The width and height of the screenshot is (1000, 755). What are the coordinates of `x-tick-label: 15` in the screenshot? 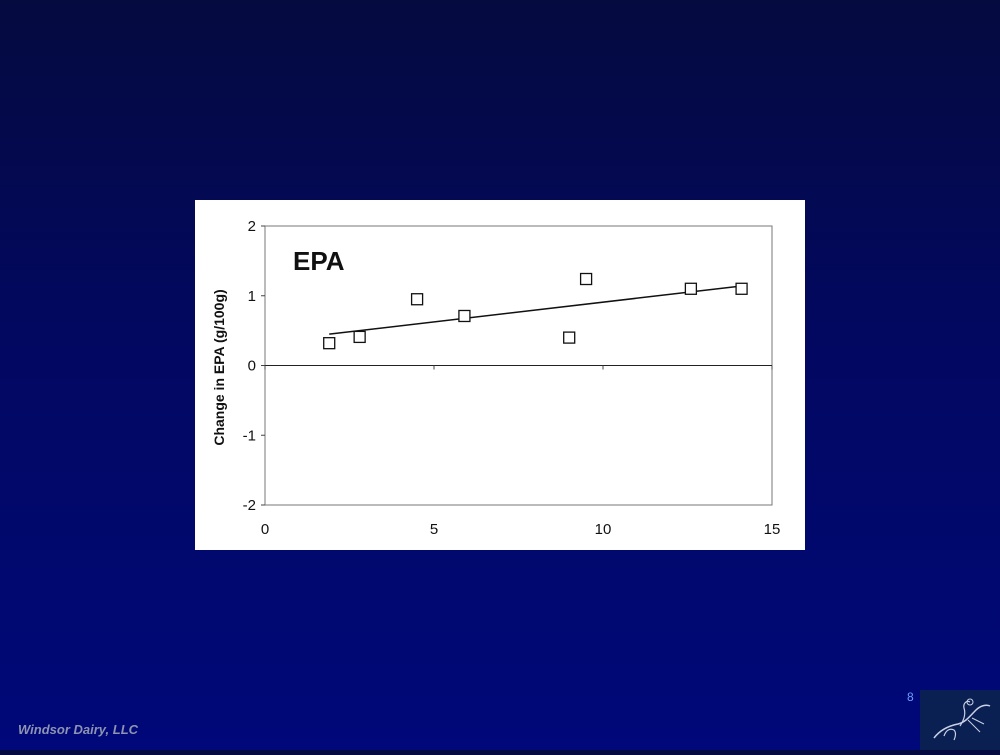 It's located at (772, 529).